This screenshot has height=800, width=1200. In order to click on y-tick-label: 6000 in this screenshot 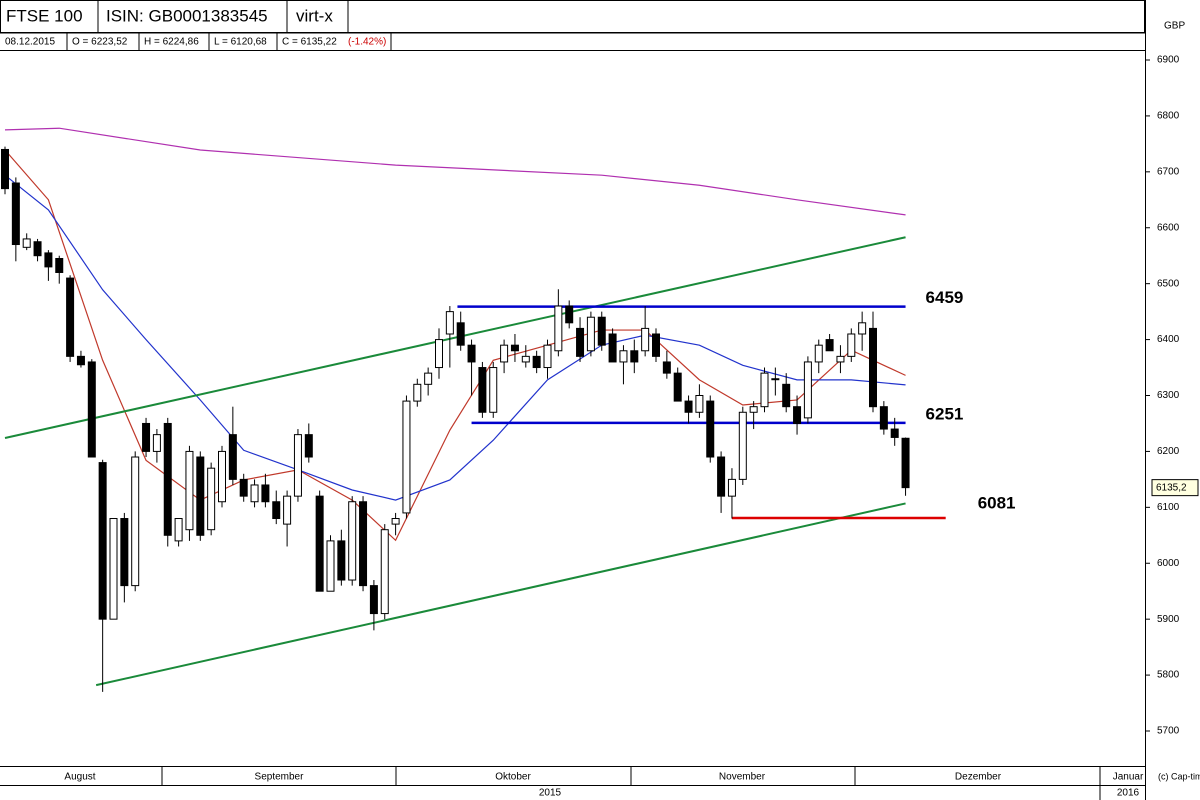, I will do `click(1168, 563)`.